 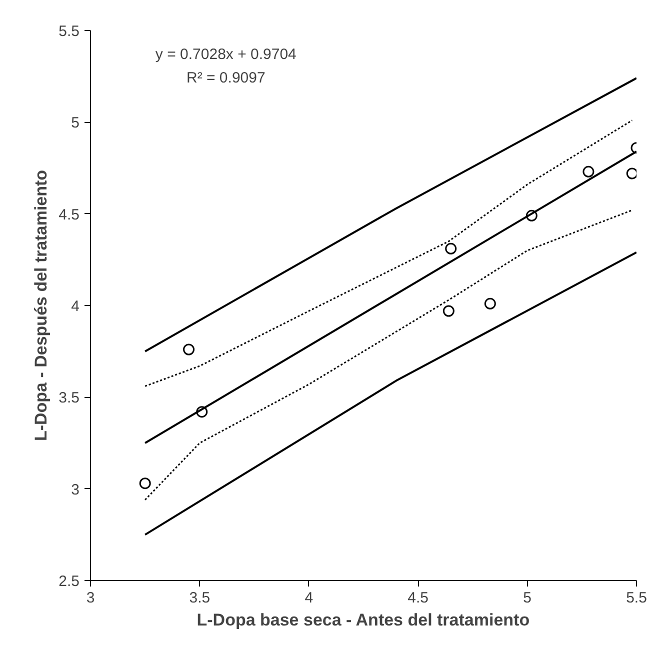 I want to click on y-tick-label: 2.5, so click(x=69, y=581).